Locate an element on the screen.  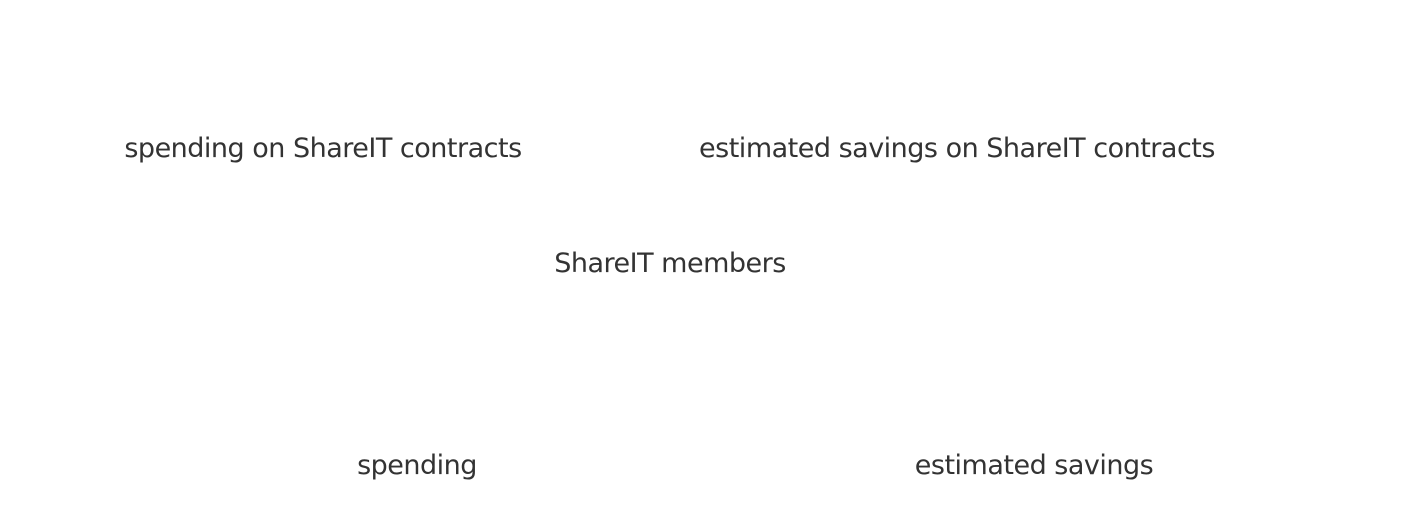
stat-label: estimated savings on ShareIT contracts is located at coordinates (957, 148).